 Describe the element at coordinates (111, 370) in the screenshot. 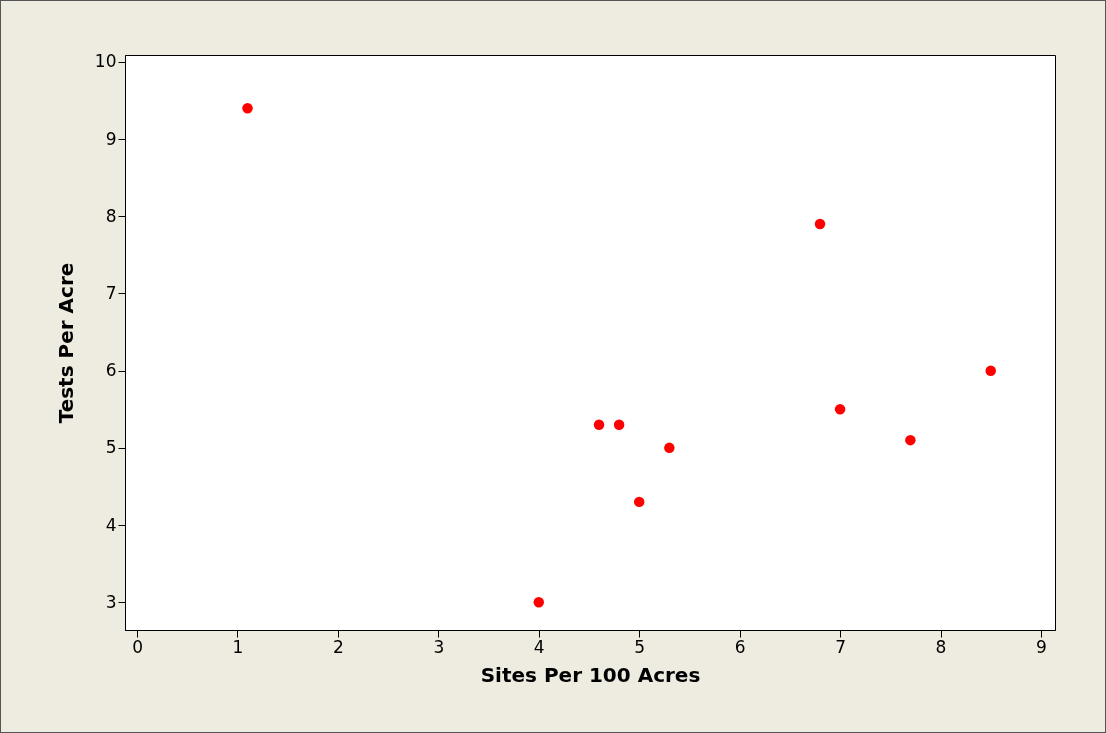

I see `y-tick-label: 6` at that location.